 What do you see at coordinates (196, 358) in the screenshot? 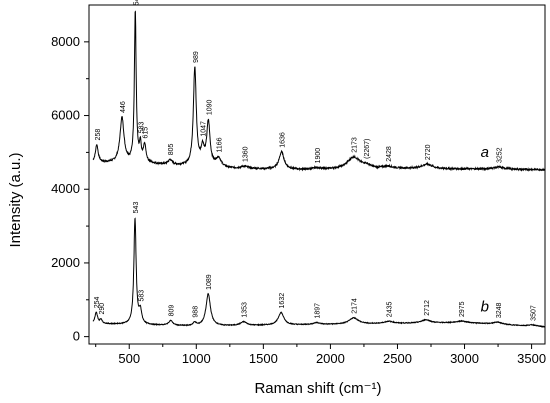
I see `x-tick-label: 1000` at bounding box center [196, 358].